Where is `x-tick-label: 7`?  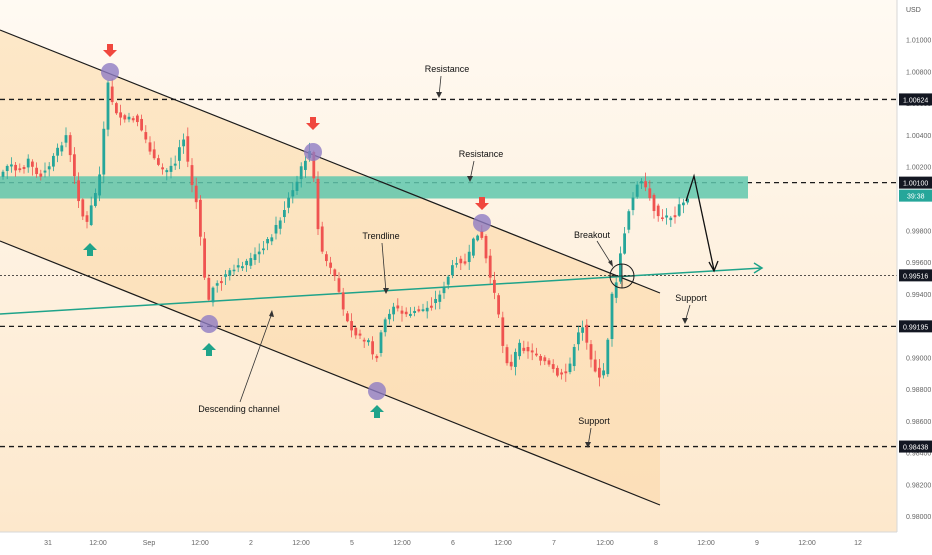
x-tick-label: 7 is located at coordinates (554, 543).